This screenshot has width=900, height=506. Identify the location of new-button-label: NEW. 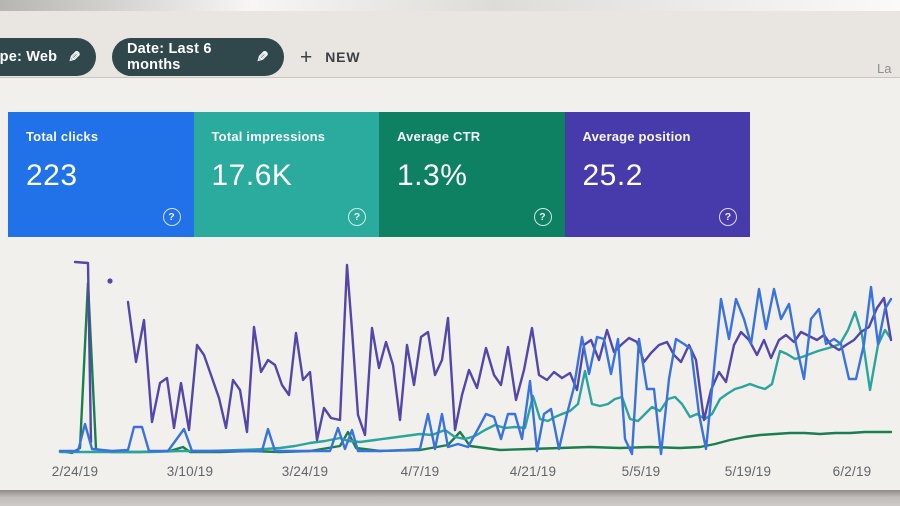
(343, 57).